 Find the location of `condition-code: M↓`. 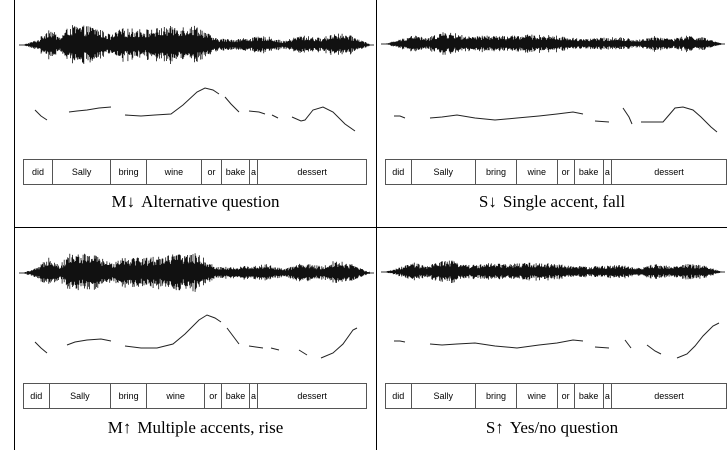

condition-code: M↓ is located at coordinates (123, 201).